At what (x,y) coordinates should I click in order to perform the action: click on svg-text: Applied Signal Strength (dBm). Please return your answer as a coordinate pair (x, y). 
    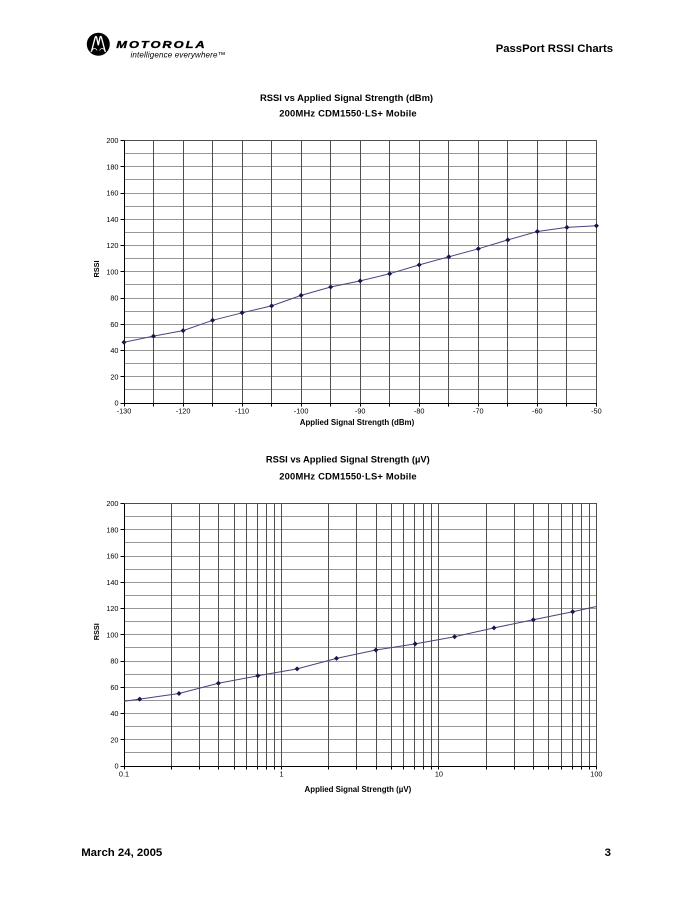
    Looking at the image, I should click on (357, 422).